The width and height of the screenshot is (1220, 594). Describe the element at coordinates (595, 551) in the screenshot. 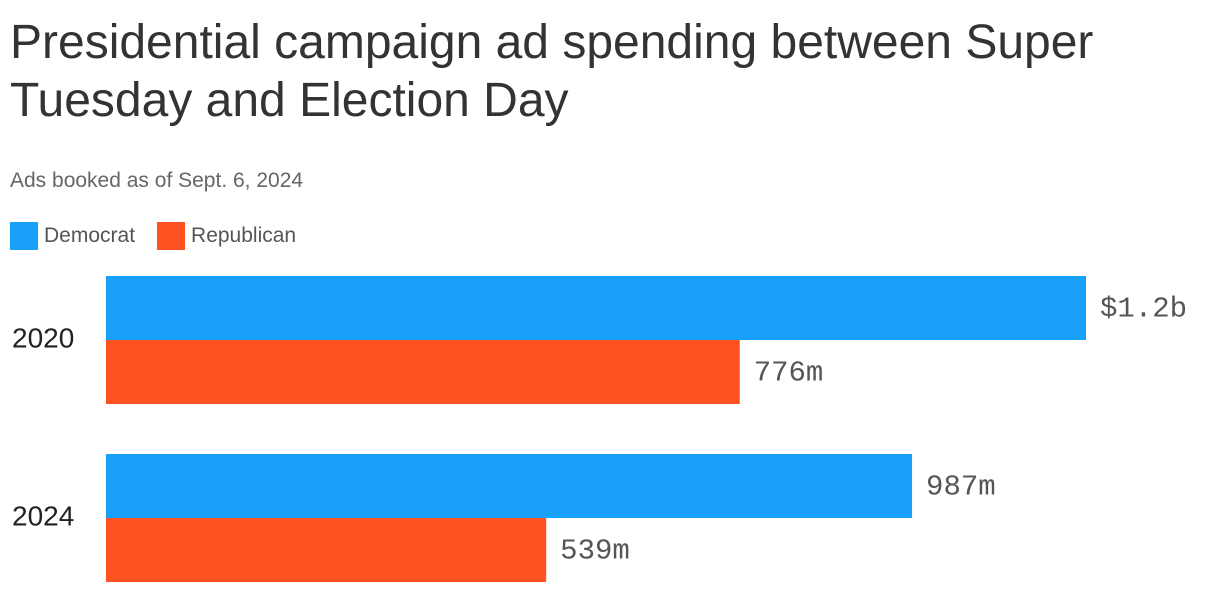

I see `data-label-republican-2024: 539m` at that location.